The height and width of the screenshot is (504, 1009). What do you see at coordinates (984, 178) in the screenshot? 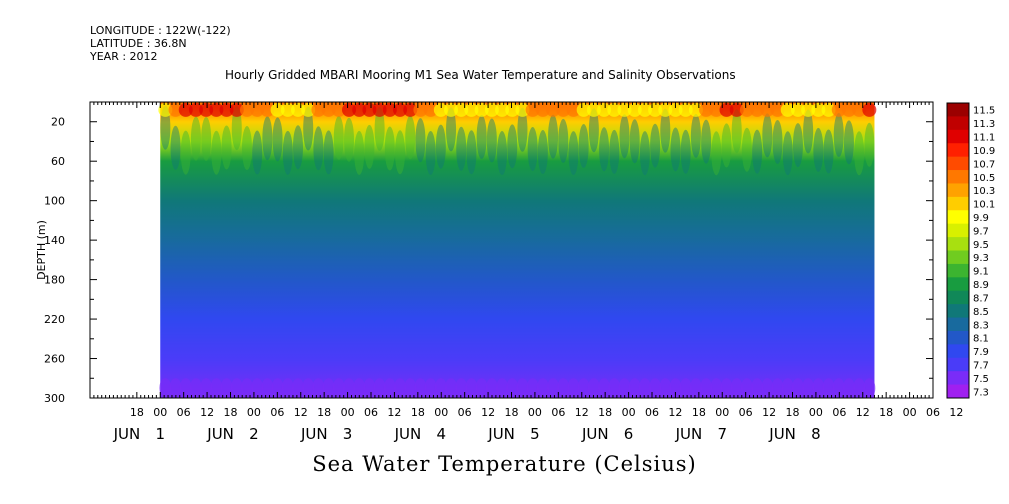
I see `colorbar-label: 10.5` at bounding box center [984, 178].